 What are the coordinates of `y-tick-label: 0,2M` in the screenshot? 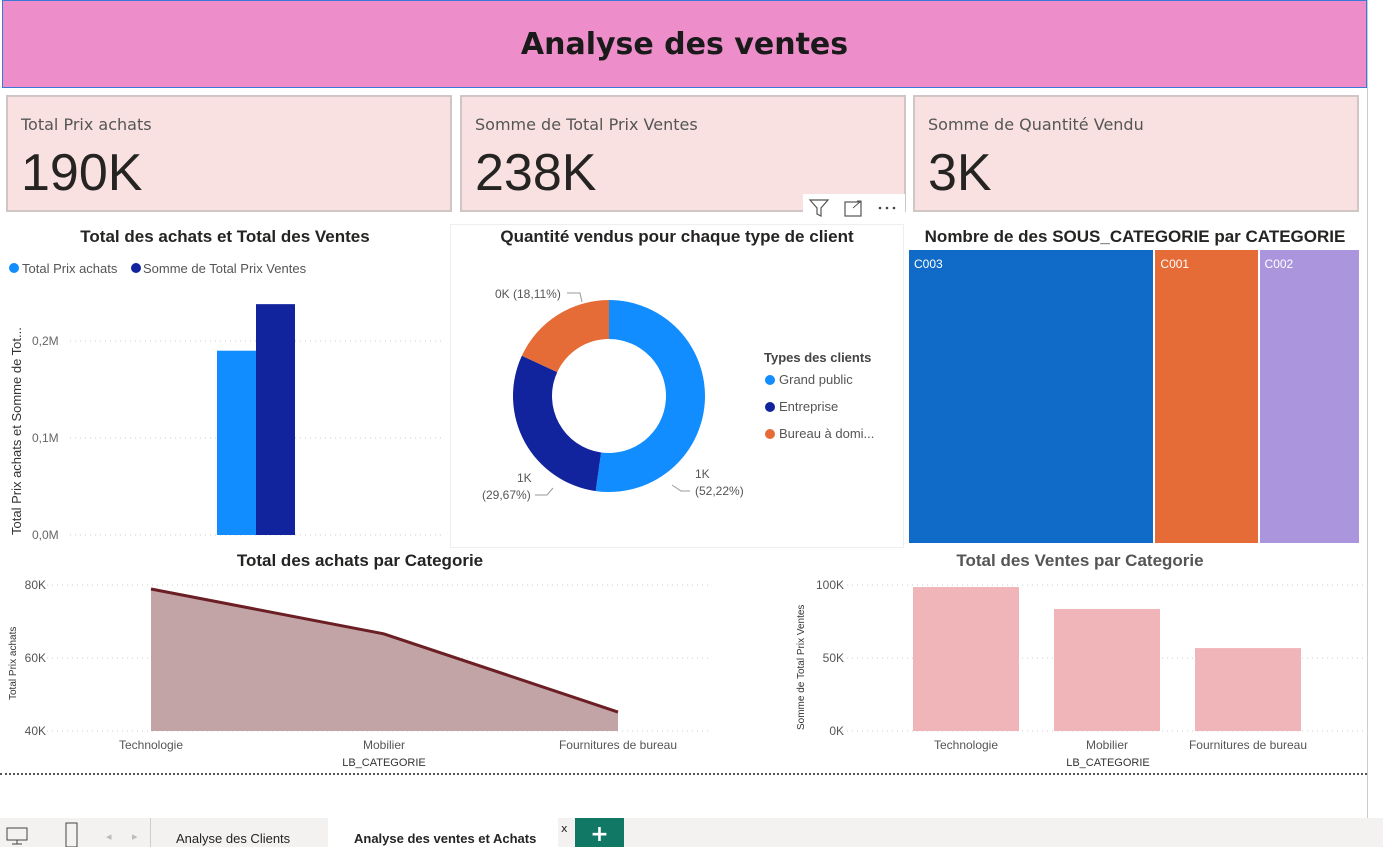 It's located at (45, 341).